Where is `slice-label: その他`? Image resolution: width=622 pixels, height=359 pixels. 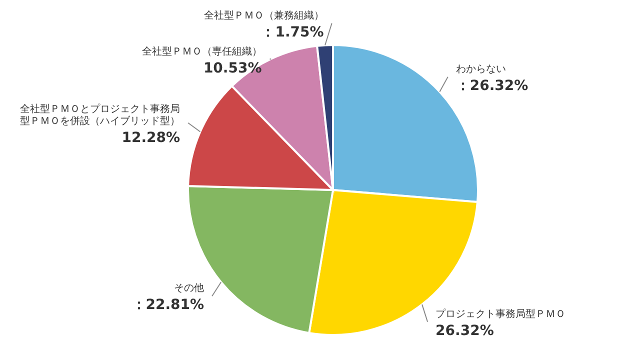 slice-label: その他 is located at coordinates (189, 288).